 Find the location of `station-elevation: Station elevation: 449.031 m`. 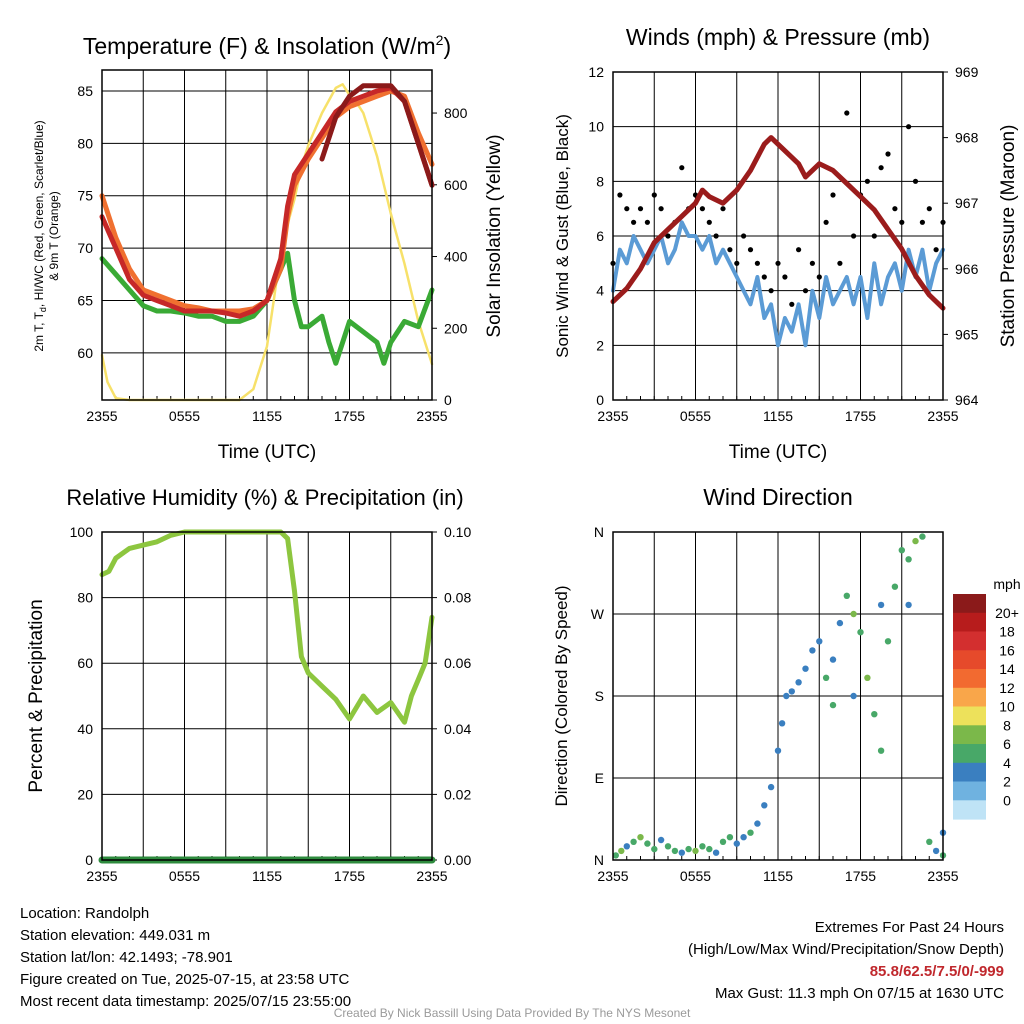

station-elevation: Station elevation: 449.031 m is located at coordinates (115, 935).